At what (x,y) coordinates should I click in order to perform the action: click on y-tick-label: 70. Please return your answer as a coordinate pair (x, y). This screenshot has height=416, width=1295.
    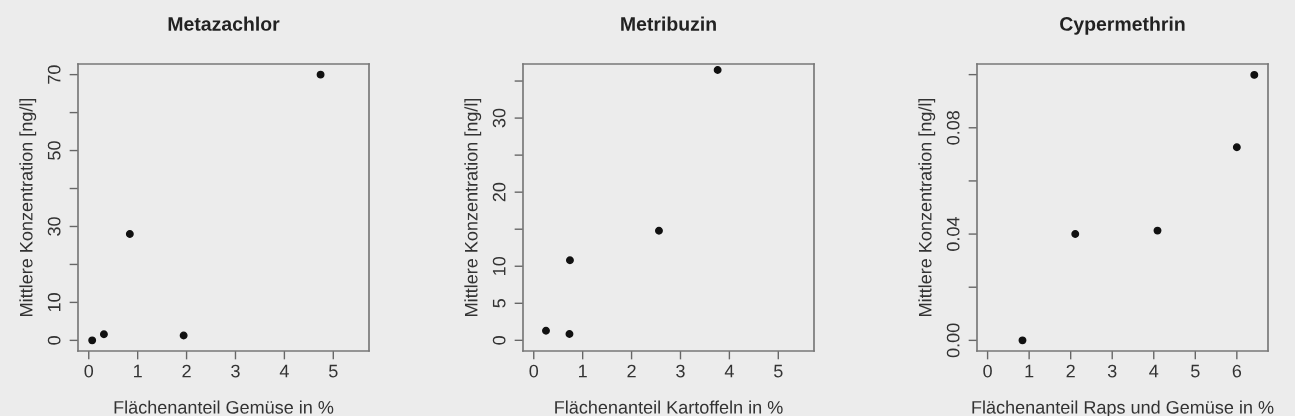
    Looking at the image, I should click on (54, 74).